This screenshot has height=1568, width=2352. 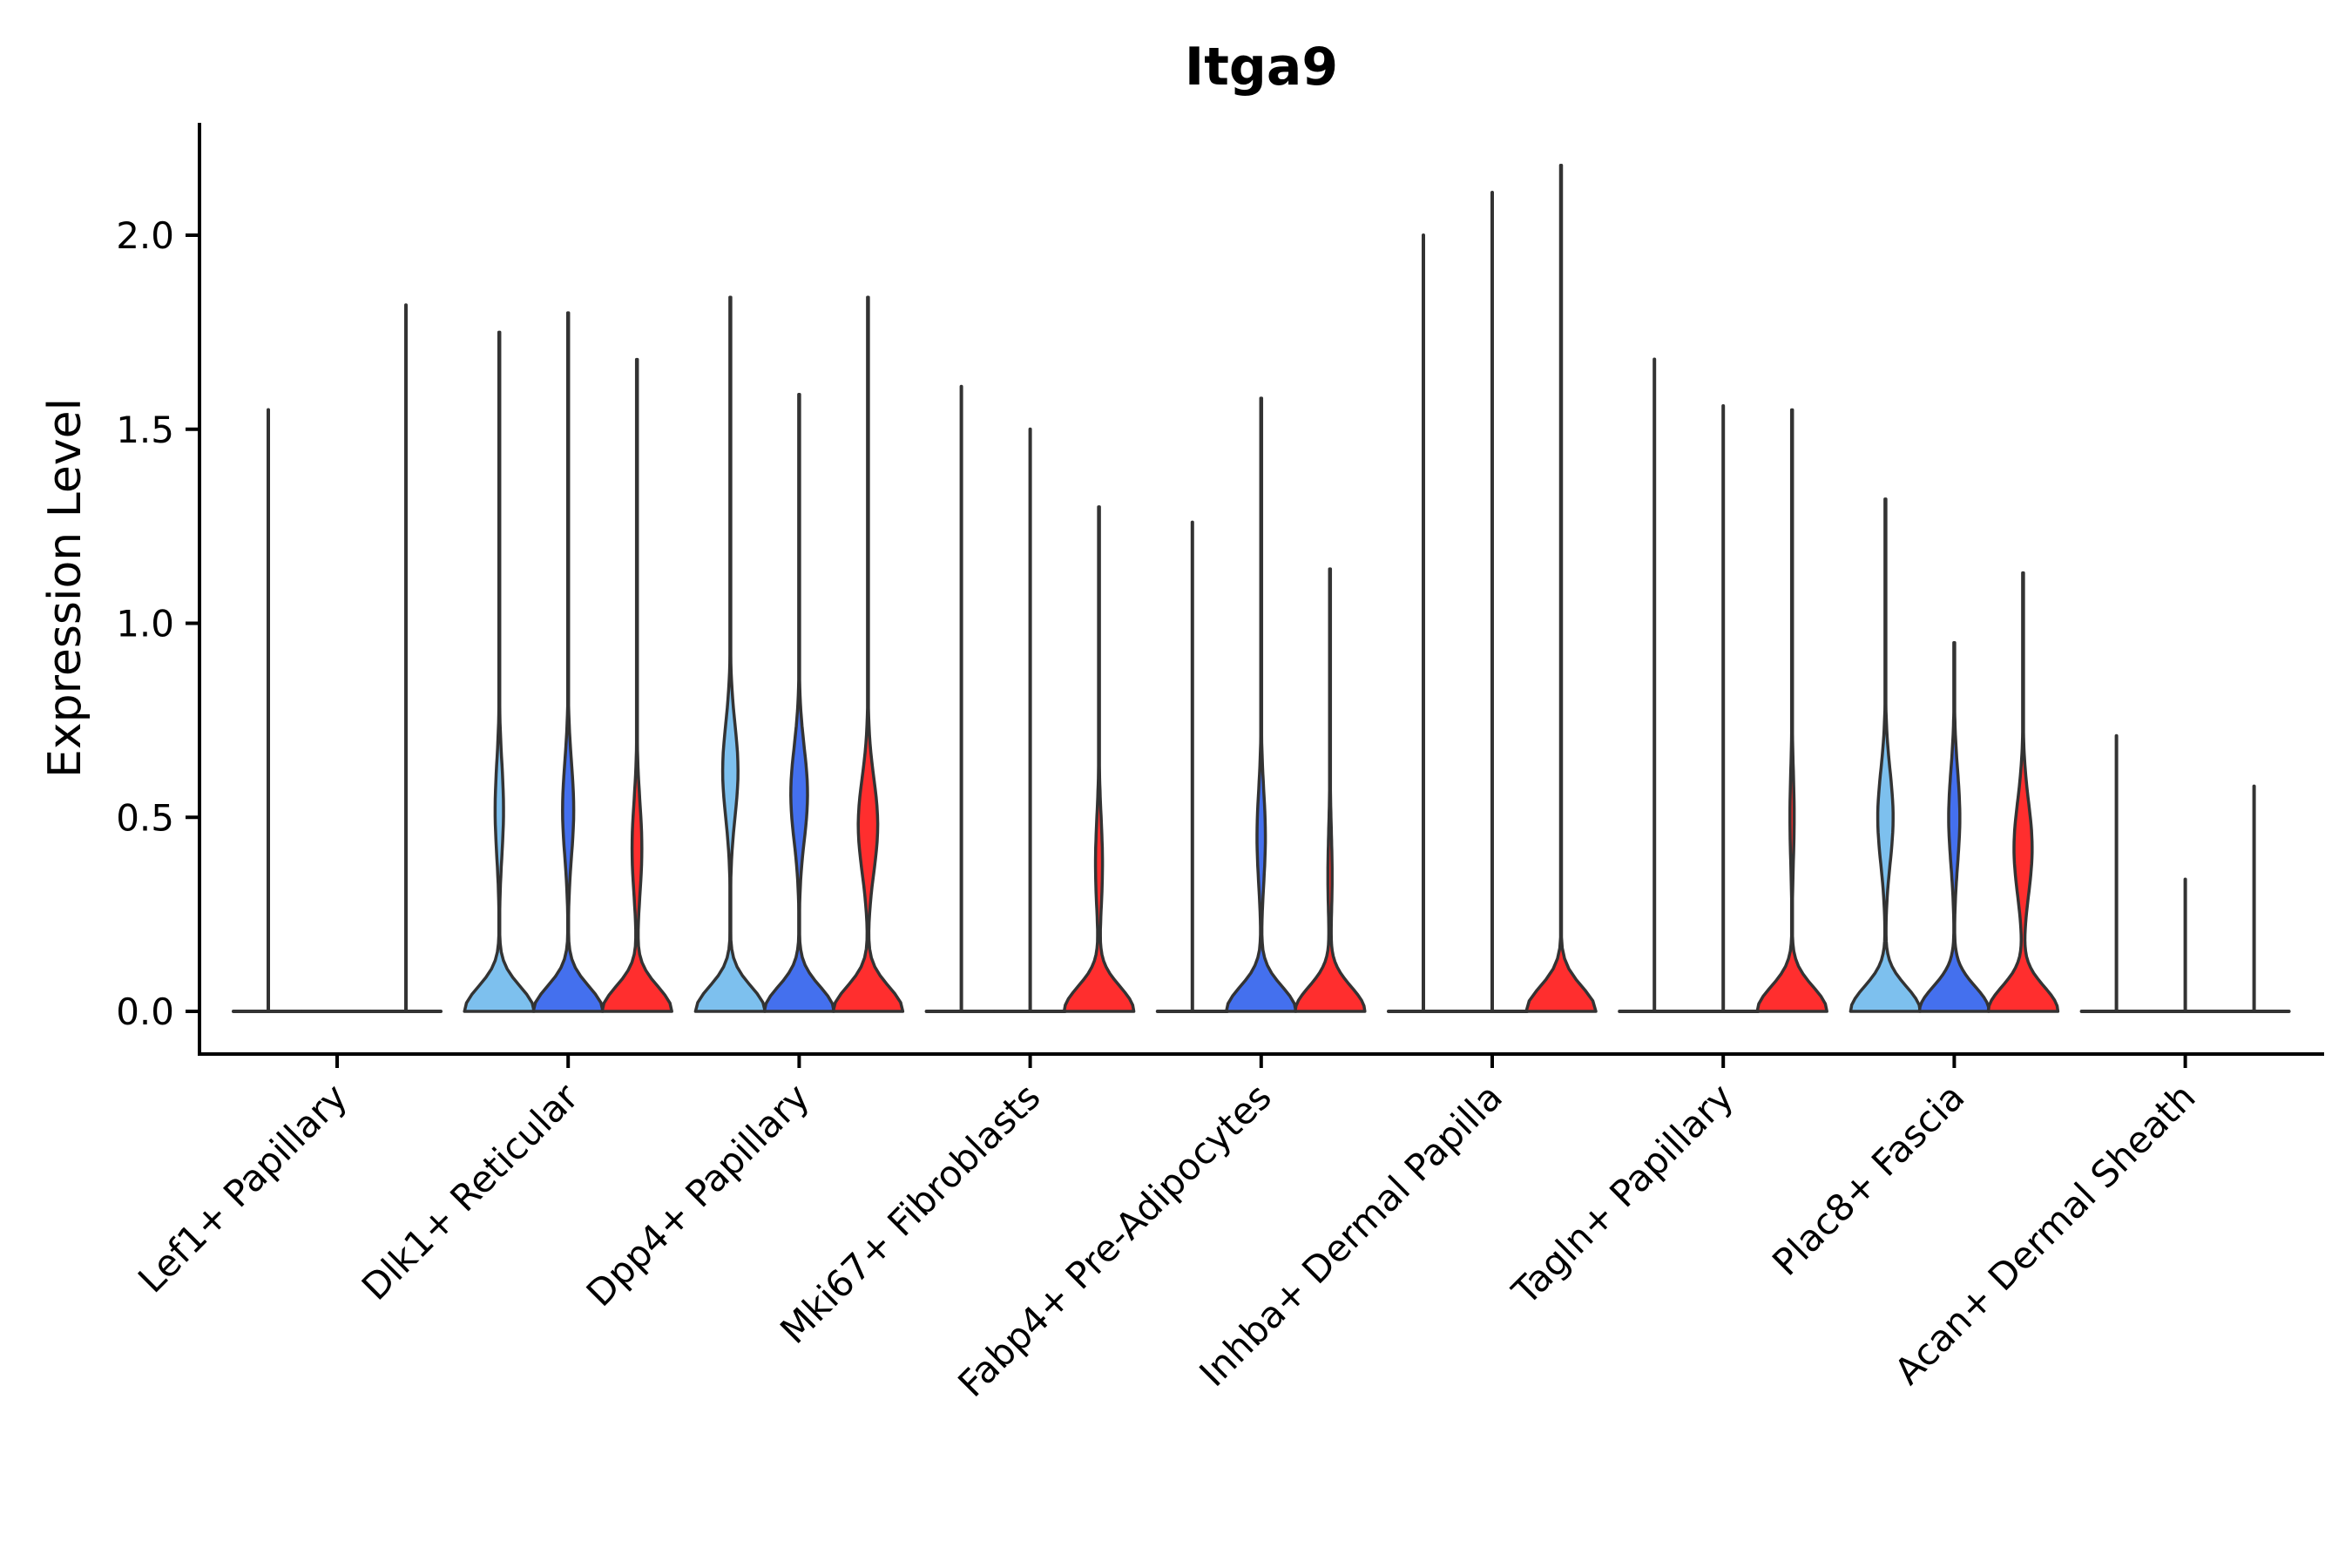 I want to click on y-tick-label: 1.5, so click(x=145, y=430).